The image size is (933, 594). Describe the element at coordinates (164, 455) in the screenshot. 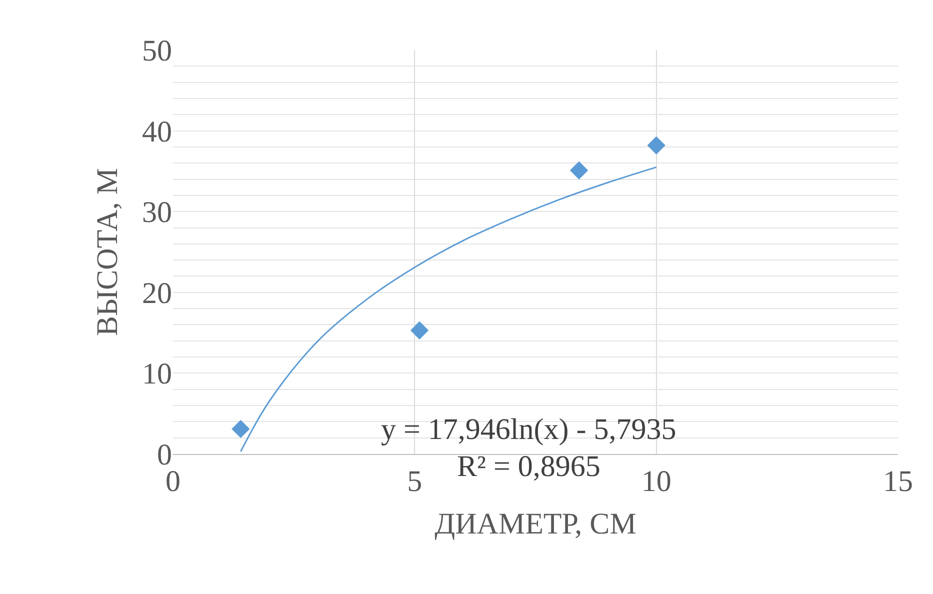

I see `y-tick-label: 0` at that location.